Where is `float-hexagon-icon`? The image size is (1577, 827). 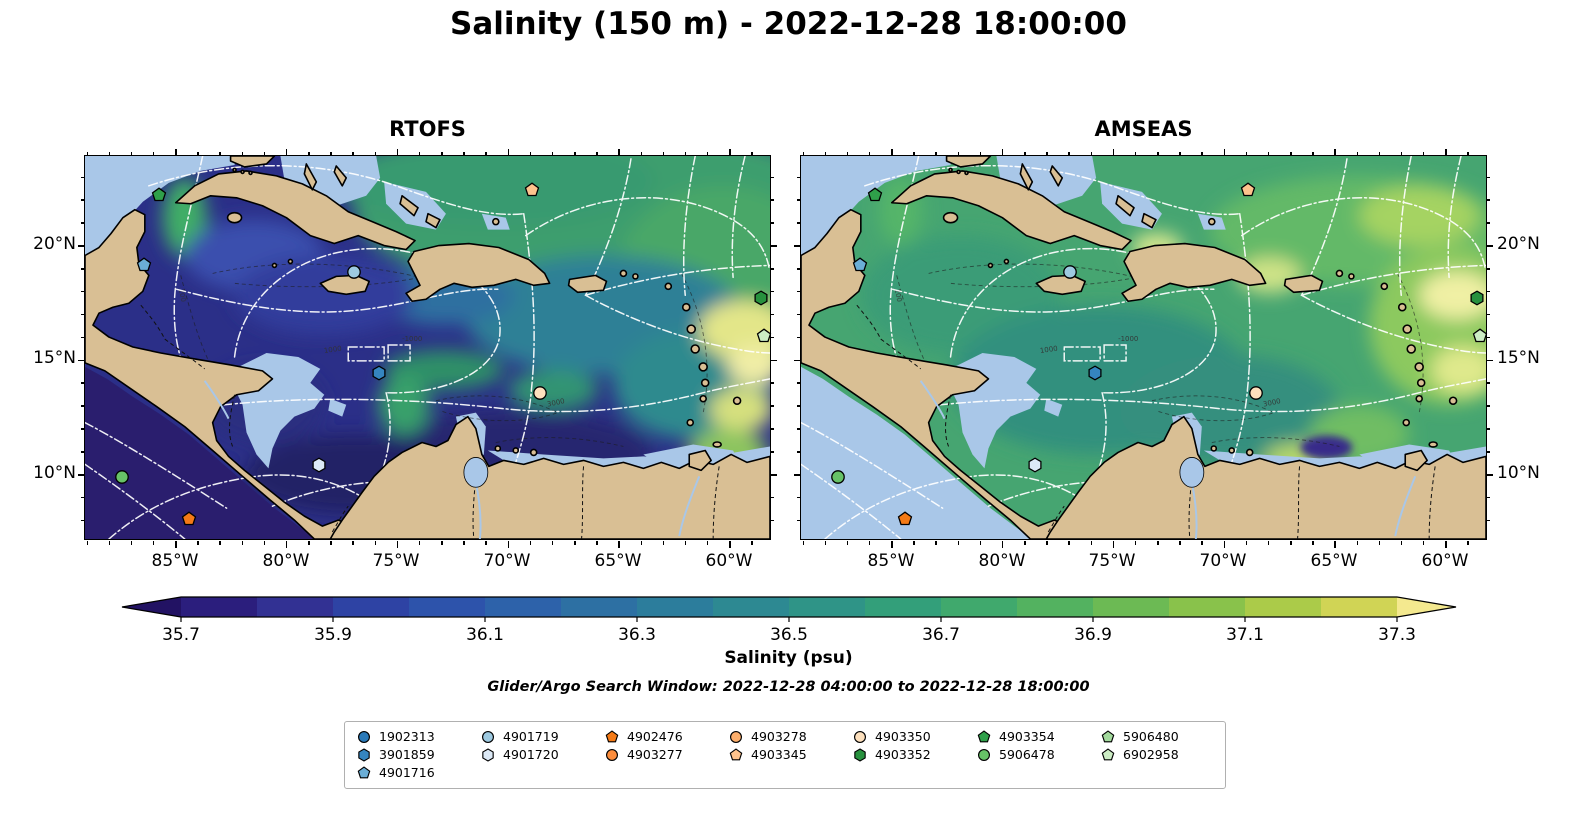 float-hexagon-icon is located at coordinates (364, 754).